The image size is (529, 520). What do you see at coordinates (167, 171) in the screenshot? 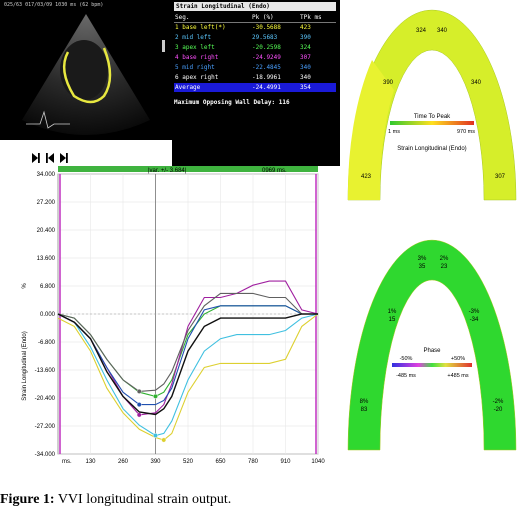
I see `var-label: |var. +/- 3.684|` at bounding box center [167, 171].